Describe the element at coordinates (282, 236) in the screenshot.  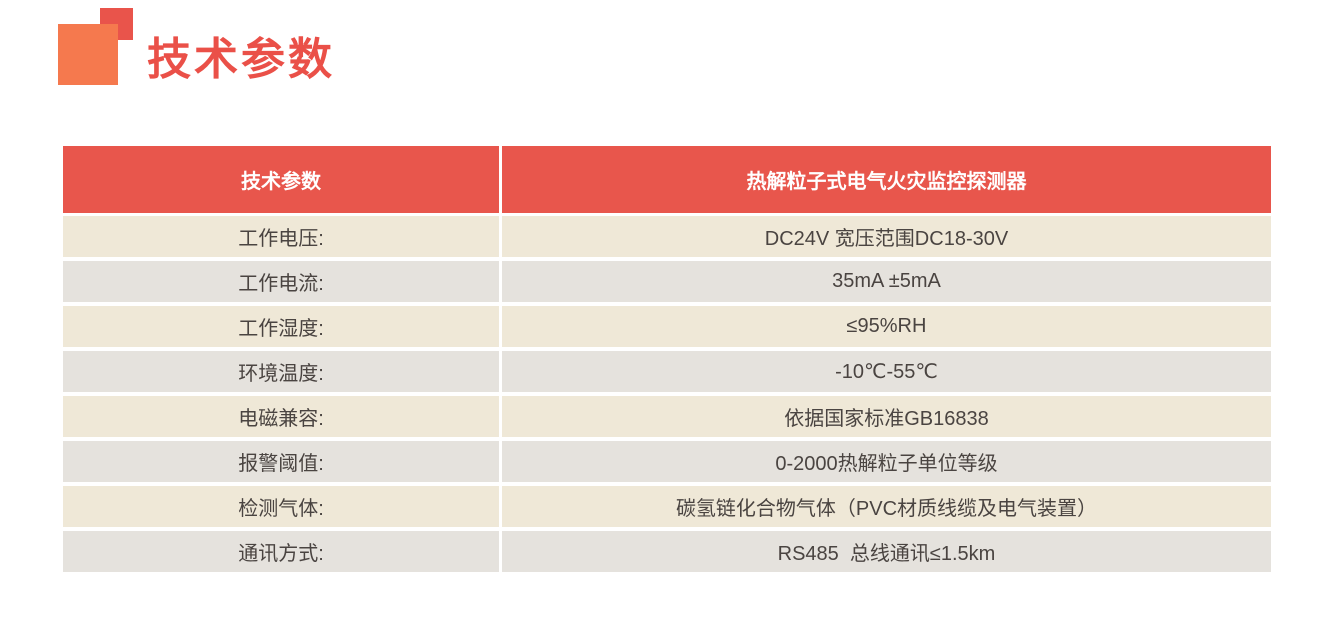
I see `param-label: 工作电压:` at that location.